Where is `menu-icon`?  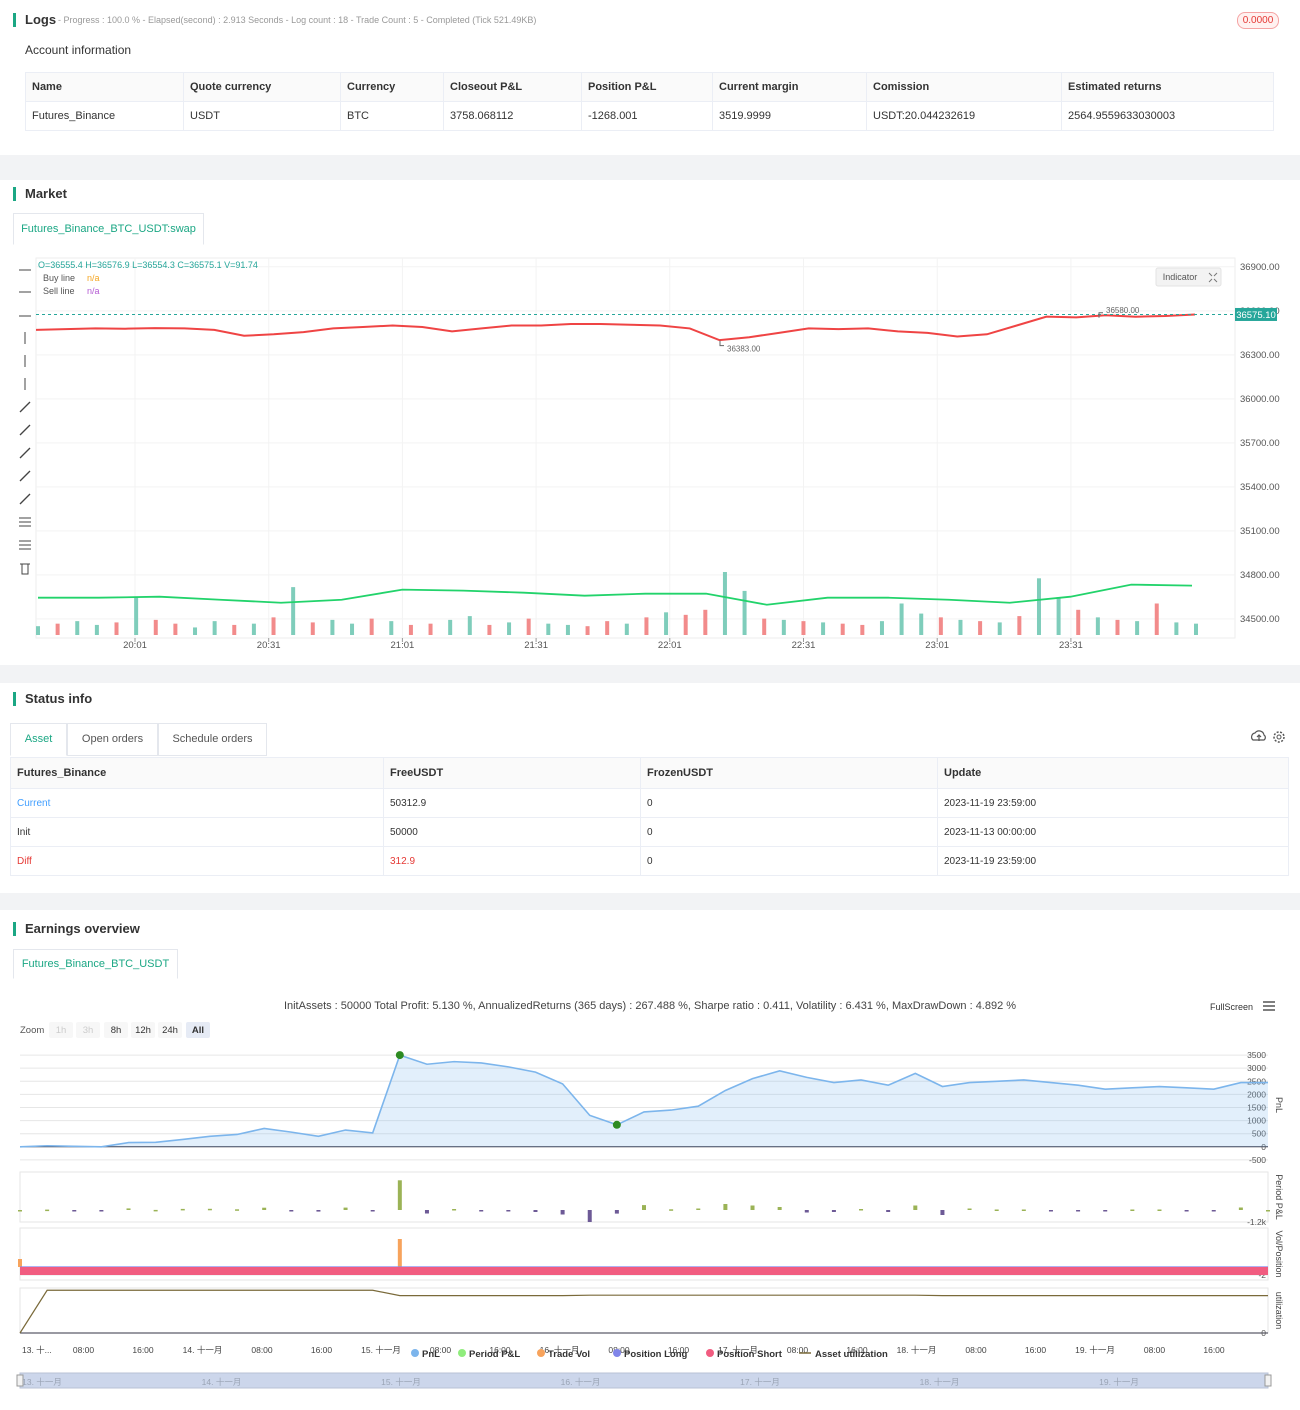
menu-icon is located at coordinates (1269, 1006).